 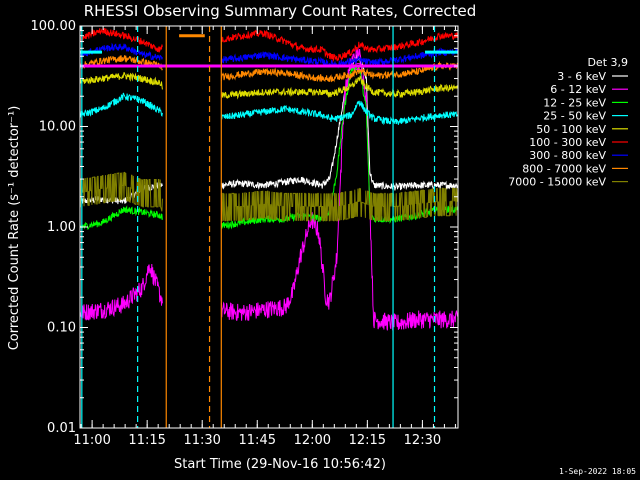 What do you see at coordinates (54, 26) in the screenshot?
I see `y-tick-label: 100.00` at bounding box center [54, 26].